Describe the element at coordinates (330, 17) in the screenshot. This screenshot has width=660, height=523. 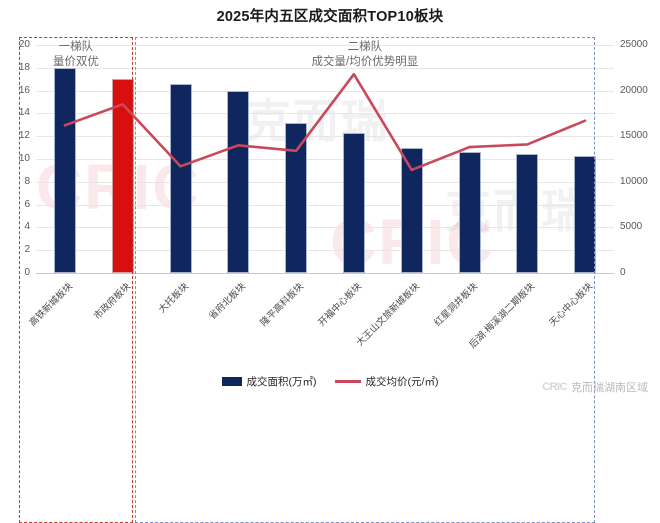
I see `chart-title: 2025年内五区成交面积TOP10板块` at that location.